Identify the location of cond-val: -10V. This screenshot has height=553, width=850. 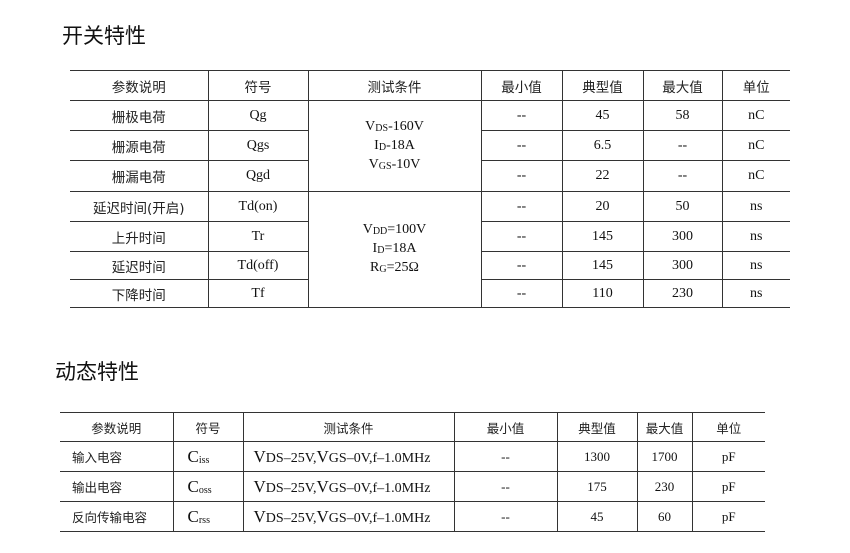
(406, 164).